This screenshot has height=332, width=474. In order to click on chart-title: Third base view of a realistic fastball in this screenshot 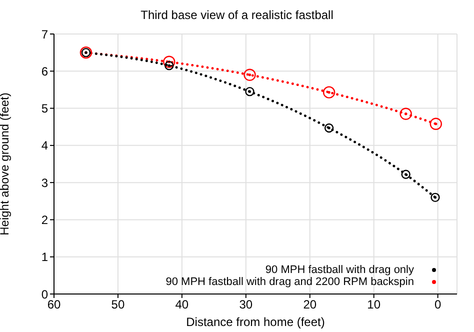, I will do `click(237, 15)`.